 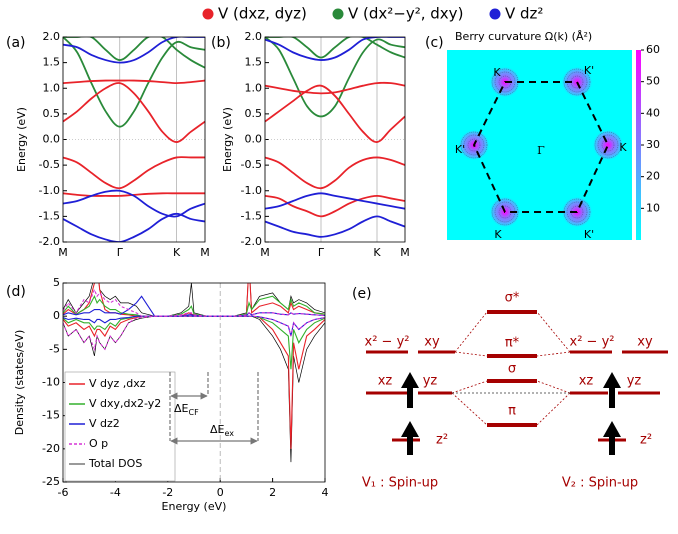 What do you see at coordinates (523, 36) in the screenshot?
I see `colorbar-title: Berry curvature Ω(k) (Å²)` at bounding box center [523, 36].